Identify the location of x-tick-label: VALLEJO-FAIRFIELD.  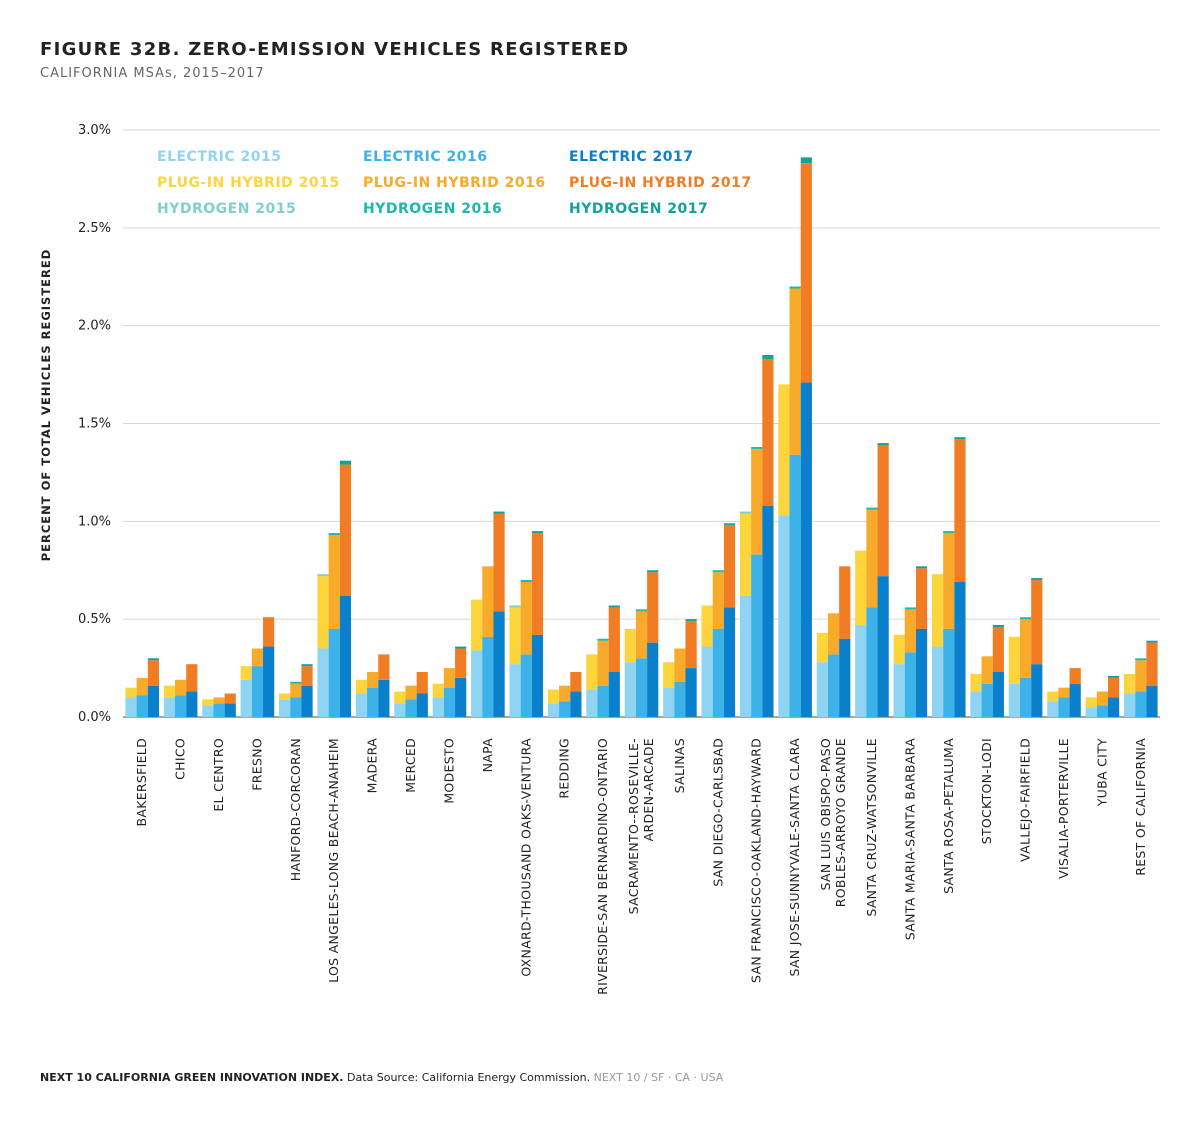
(1025, 800).